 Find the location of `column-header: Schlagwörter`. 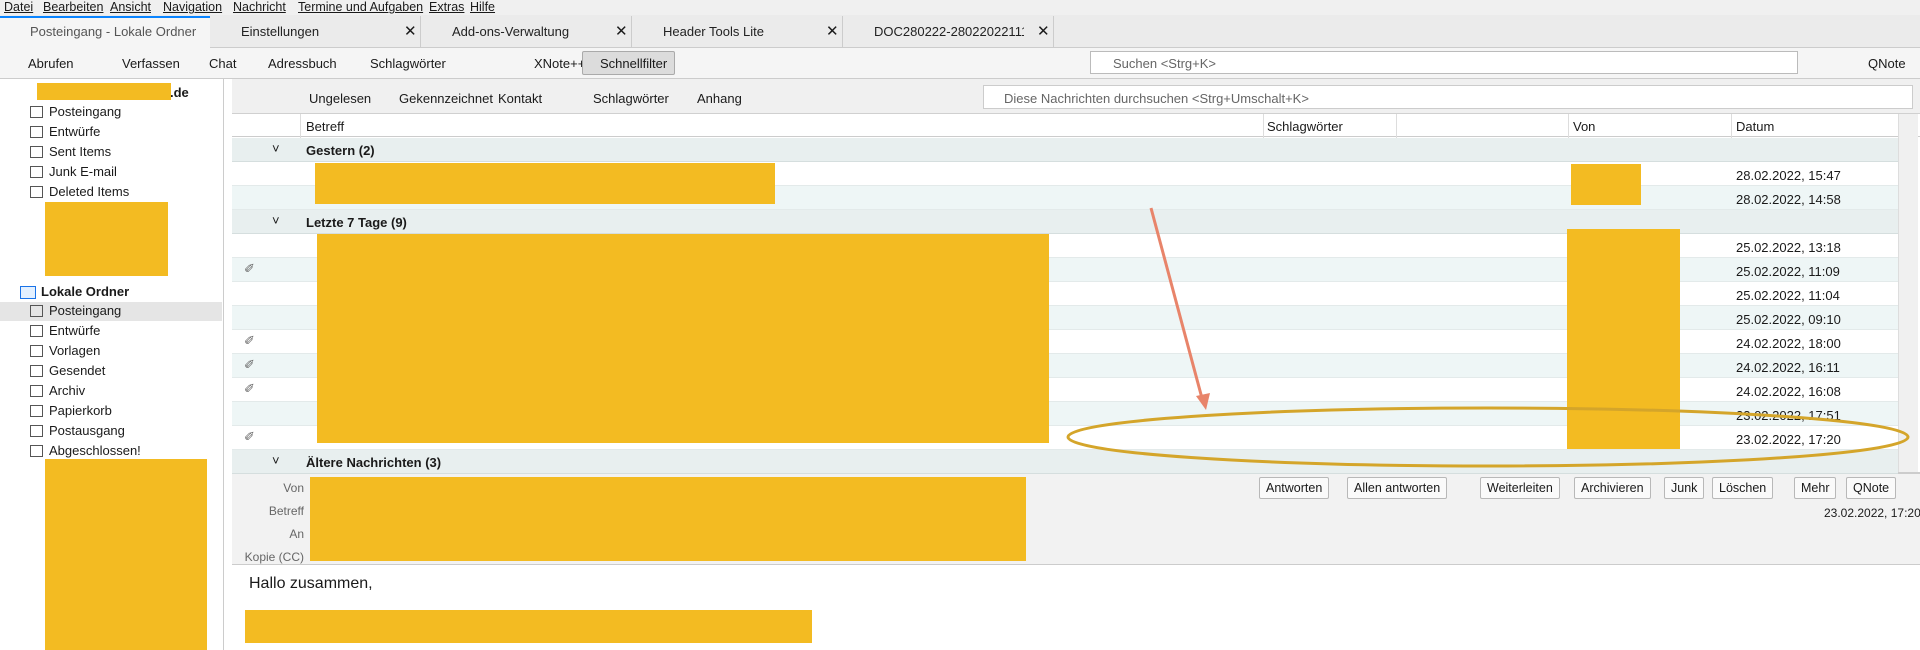

column-header: Schlagwörter is located at coordinates (1305, 126).